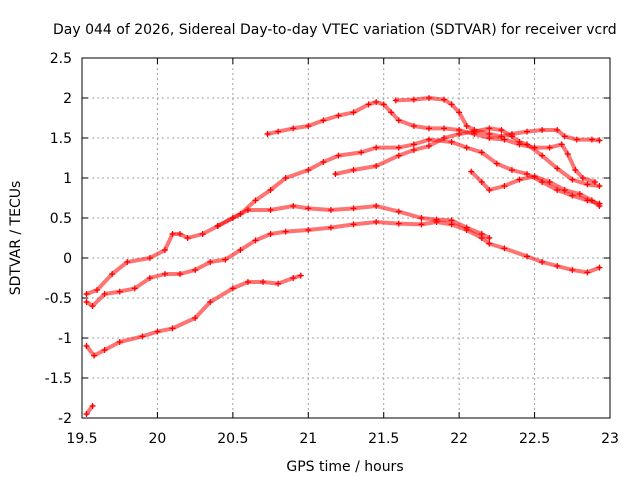 The width and height of the screenshot is (640, 480). I want to click on y-tick-label: -2, so click(65, 419).